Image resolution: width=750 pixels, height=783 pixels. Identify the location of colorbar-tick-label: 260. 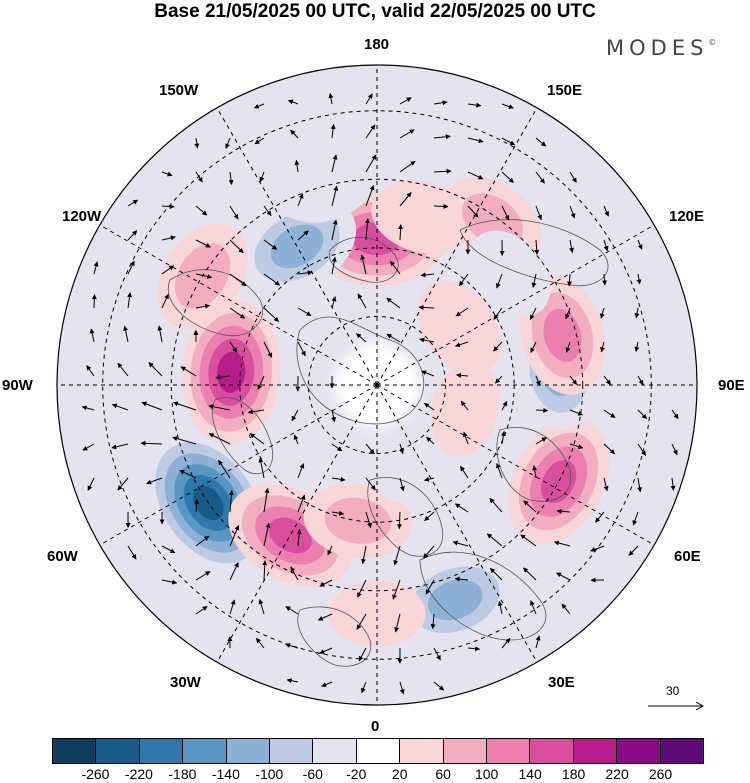
(660, 774).